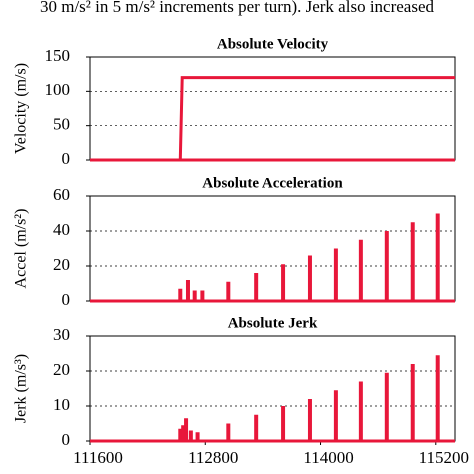 The height and width of the screenshot is (474, 474). Describe the element at coordinates (61, 124) in the screenshot. I see `y-tick-label: 50` at that location.